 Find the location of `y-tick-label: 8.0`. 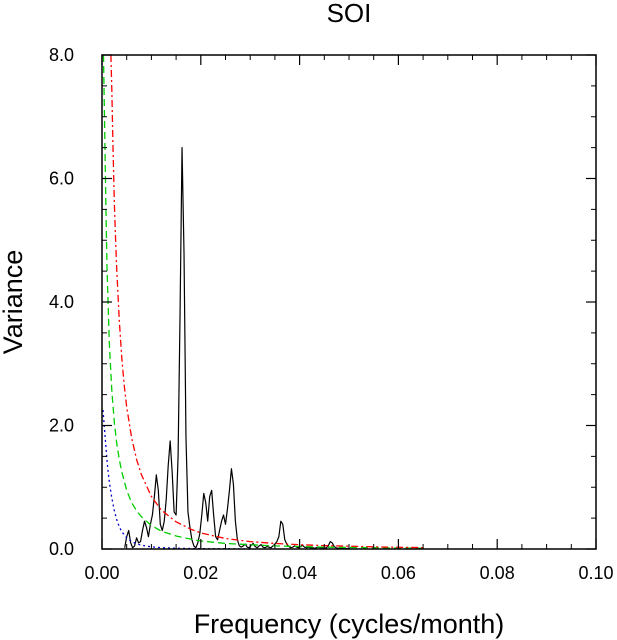

y-tick-label: 8.0 is located at coordinates (61, 55).